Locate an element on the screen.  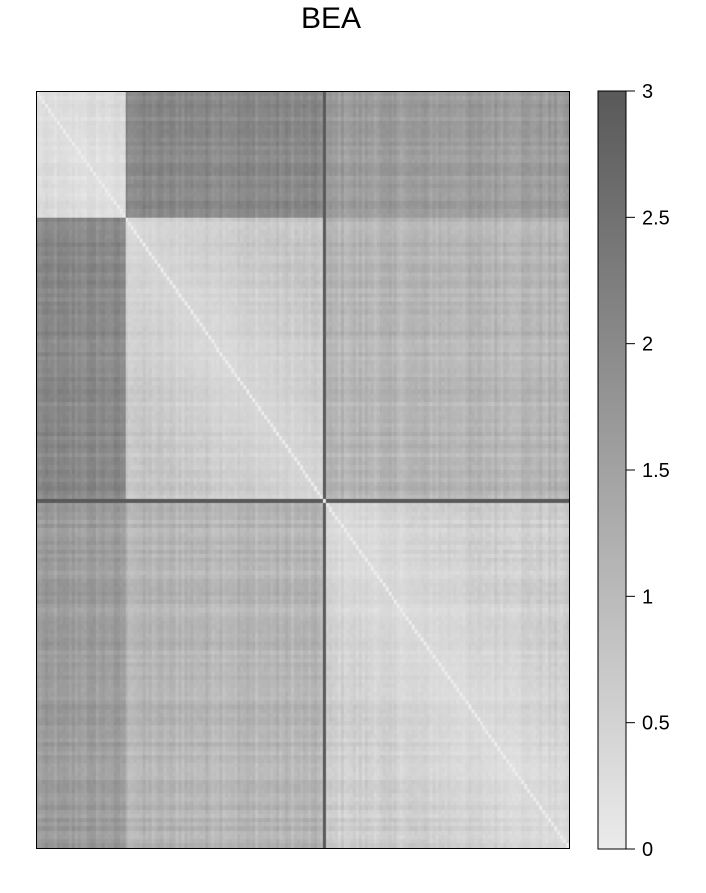
colorbar-gradient is located at coordinates (612, 470).